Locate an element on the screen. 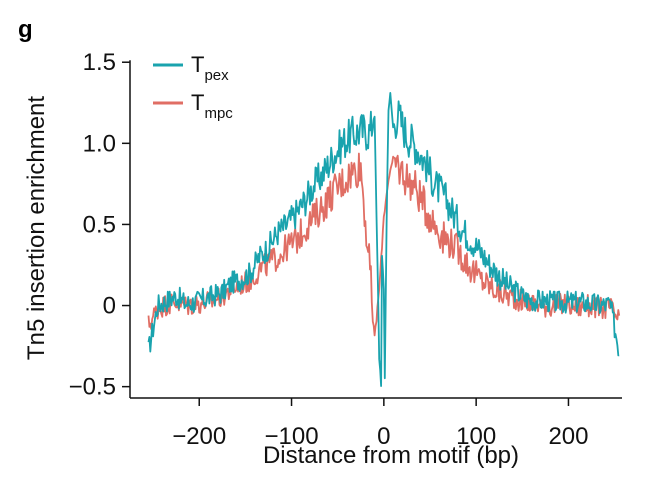  legend-label-tpex: Tpex is located at coordinates (210, 68).